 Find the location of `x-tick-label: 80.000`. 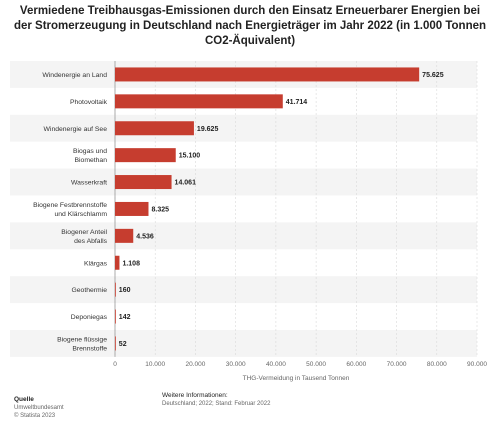

x-tick-label: 80.000 is located at coordinates (437, 364).